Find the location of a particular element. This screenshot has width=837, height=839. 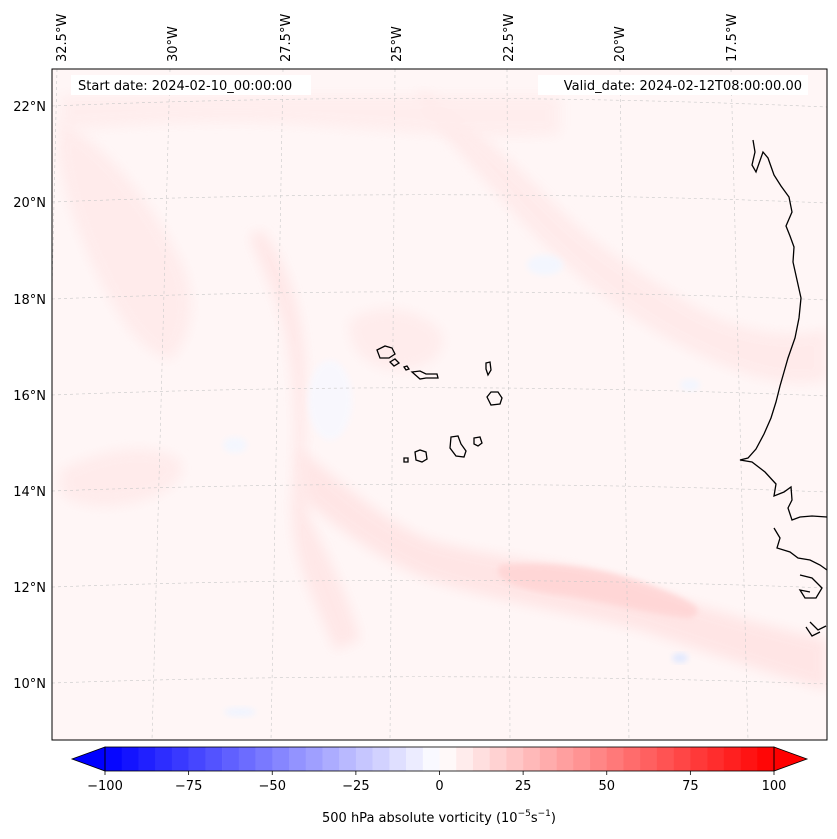

cape-verde-sao-vicente is located at coordinates (394, 362).